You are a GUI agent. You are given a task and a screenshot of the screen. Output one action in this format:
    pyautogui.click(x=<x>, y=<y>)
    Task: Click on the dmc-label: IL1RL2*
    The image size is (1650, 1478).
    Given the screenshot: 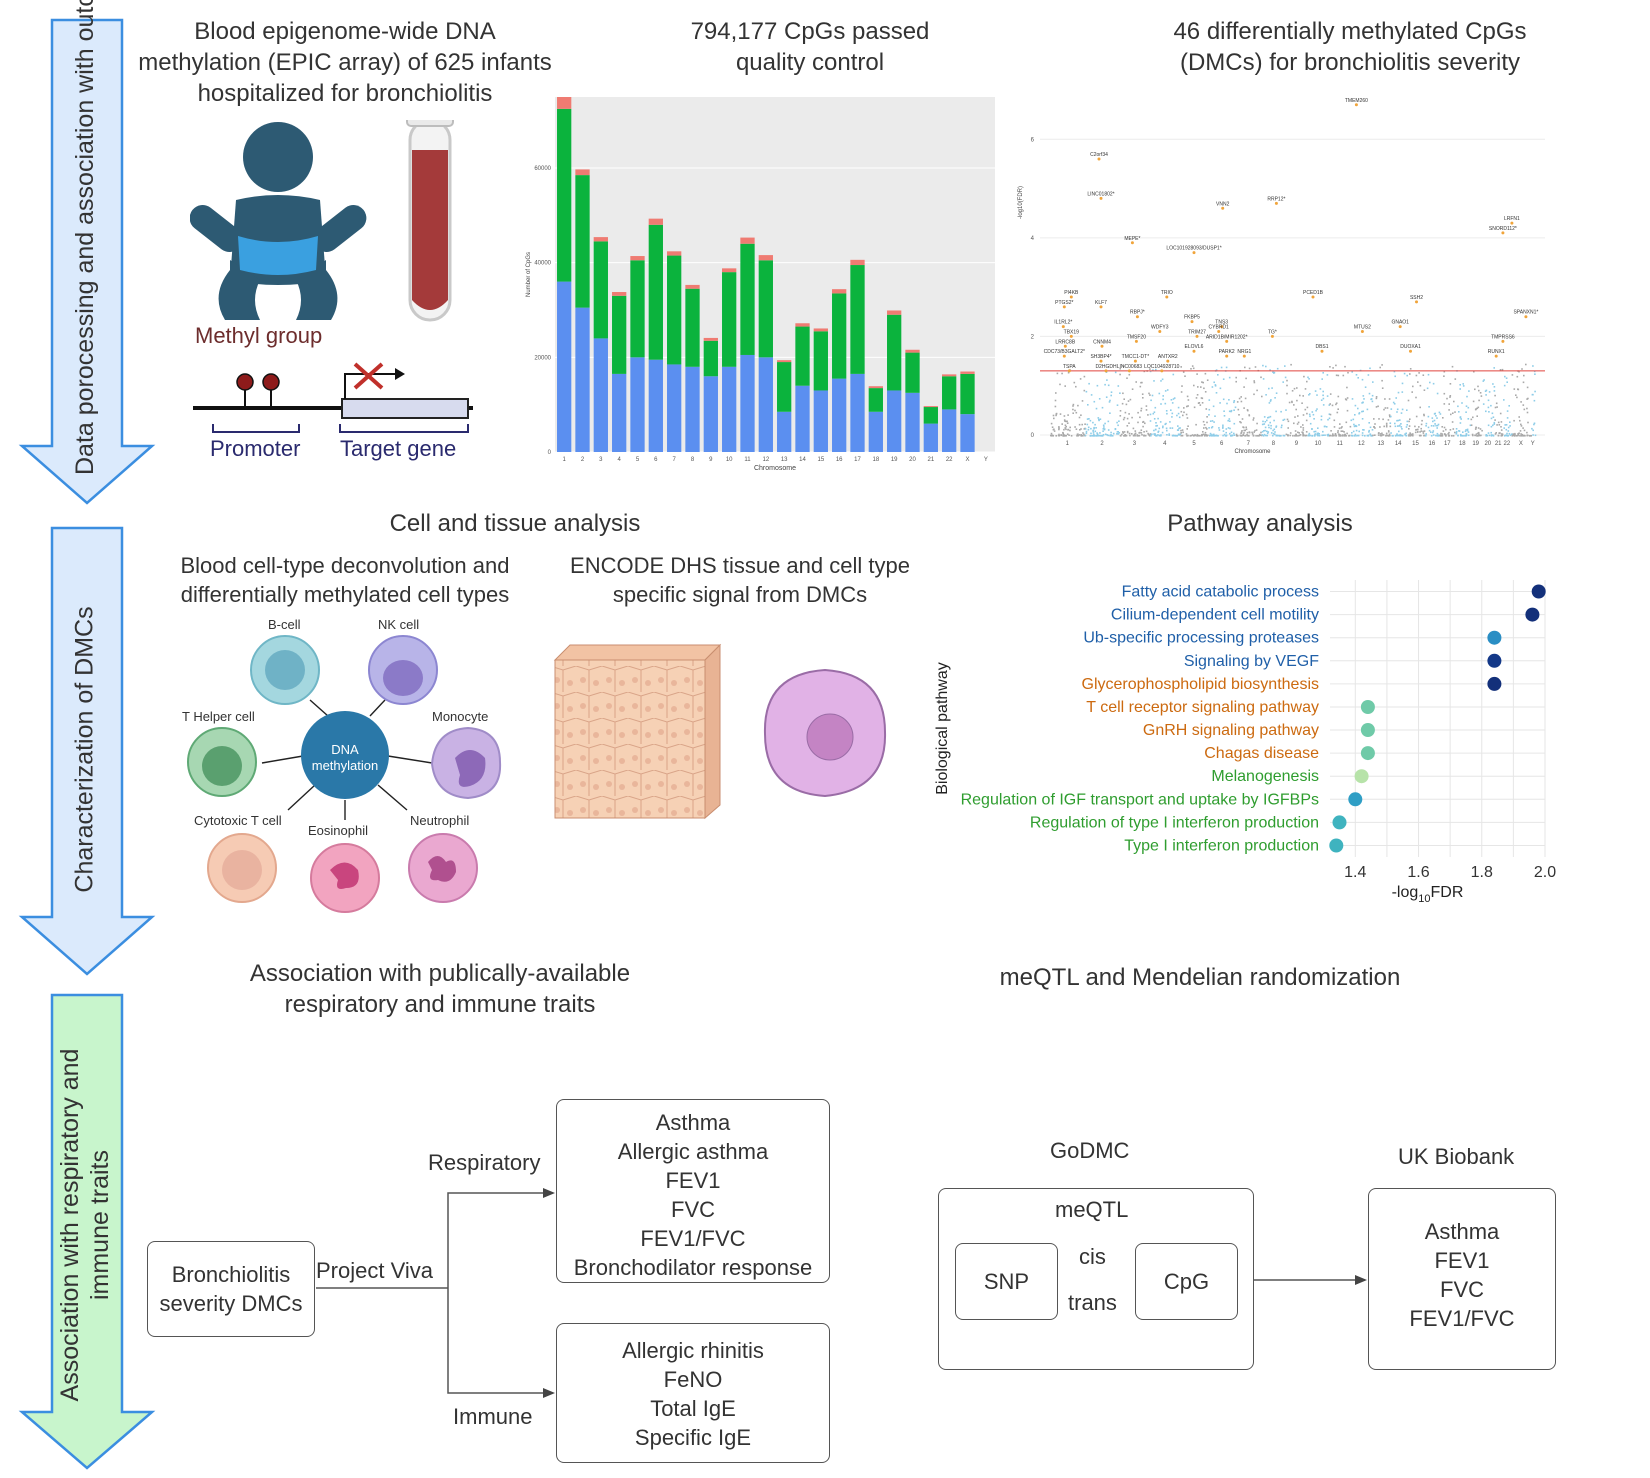 What is the action you would take?
    pyautogui.click(x=1063, y=323)
    